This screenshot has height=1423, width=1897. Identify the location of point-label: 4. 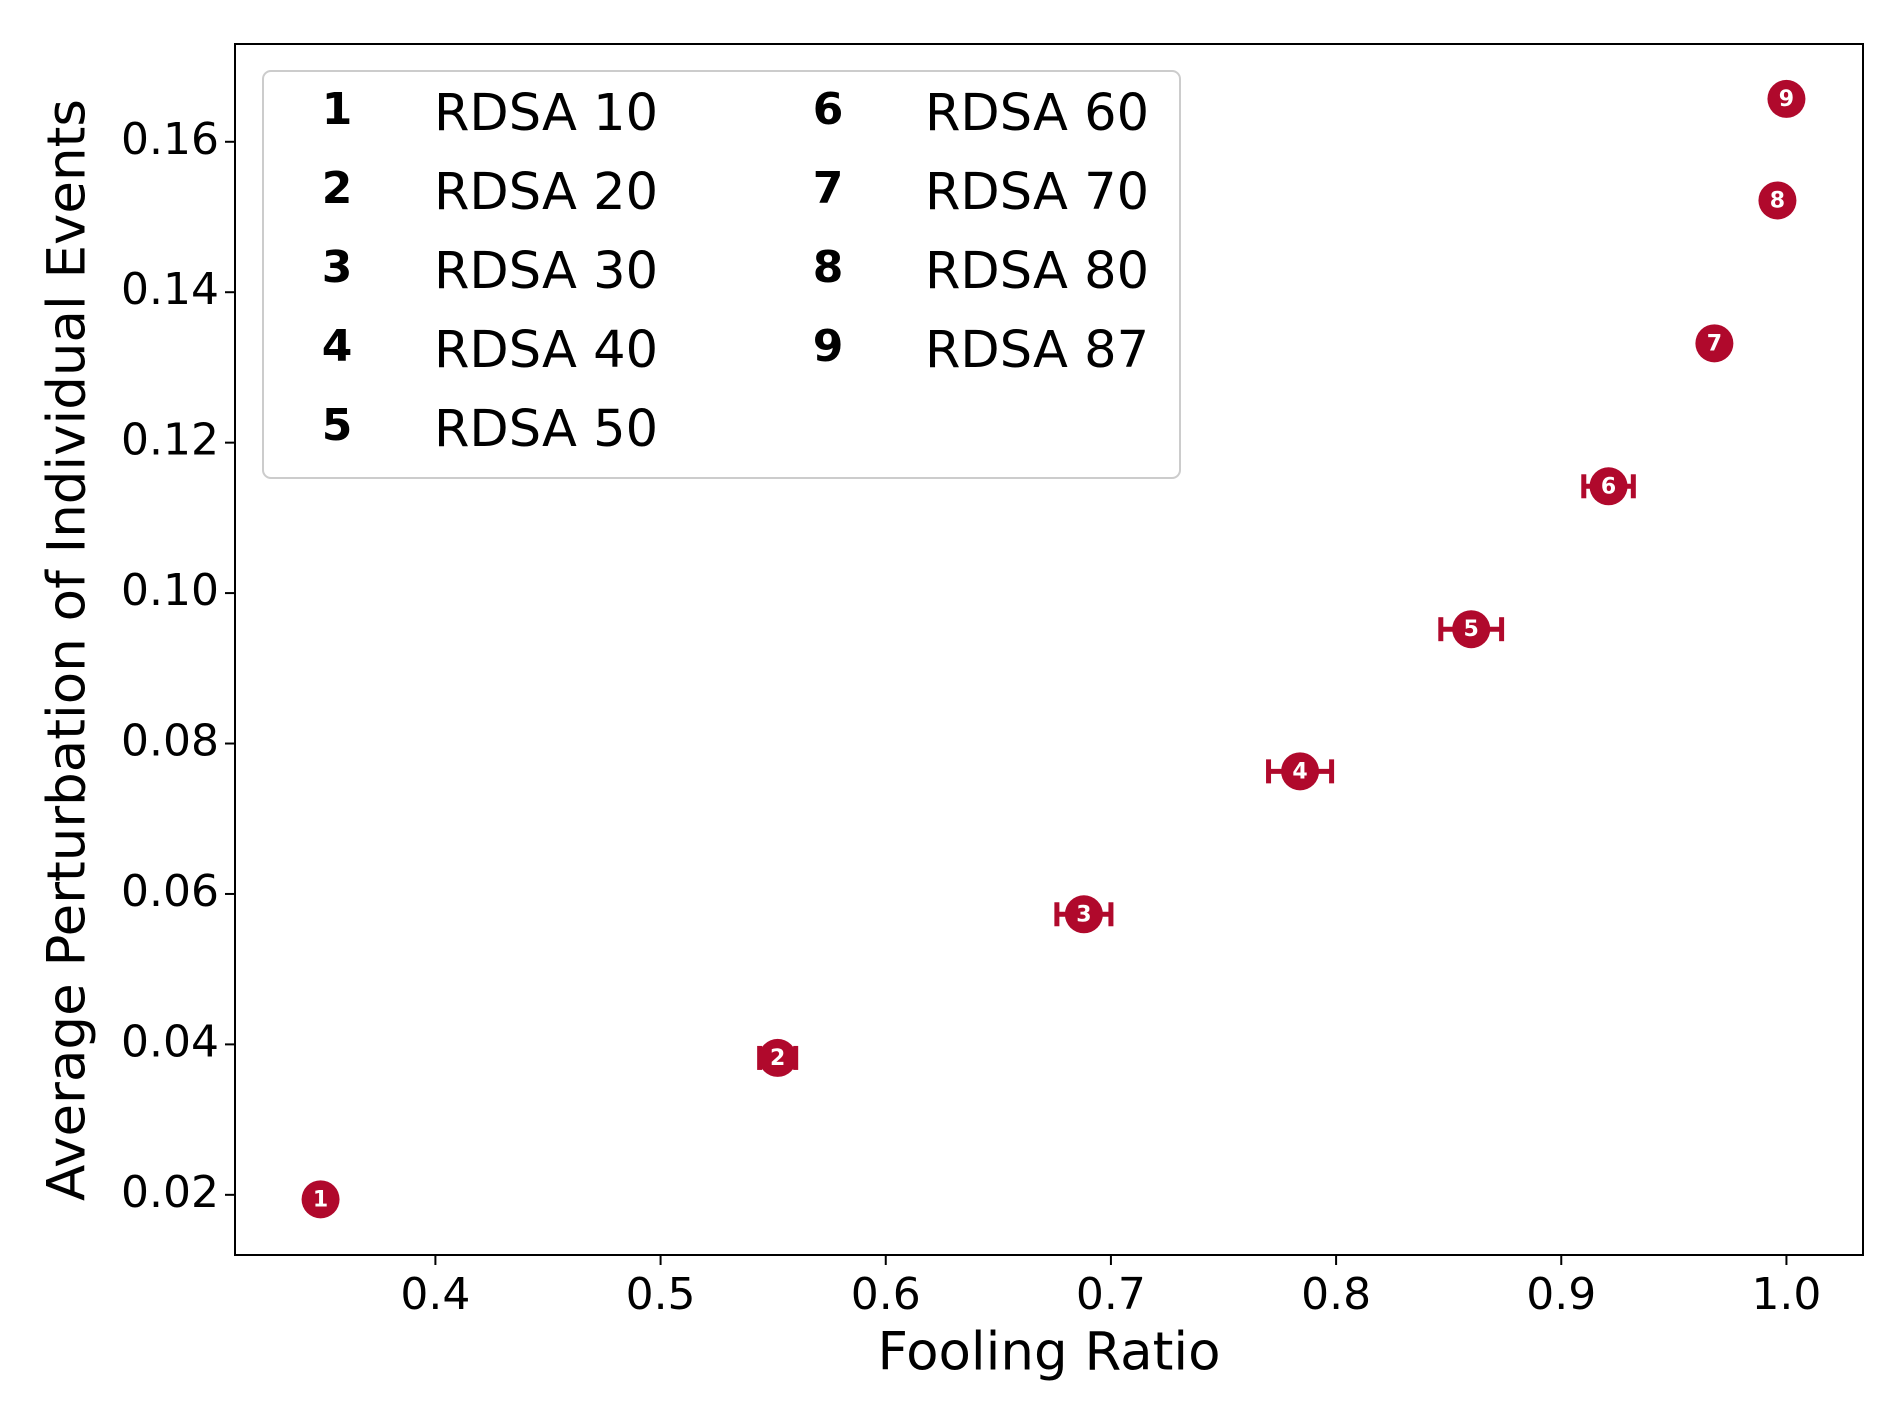
(1299, 771).